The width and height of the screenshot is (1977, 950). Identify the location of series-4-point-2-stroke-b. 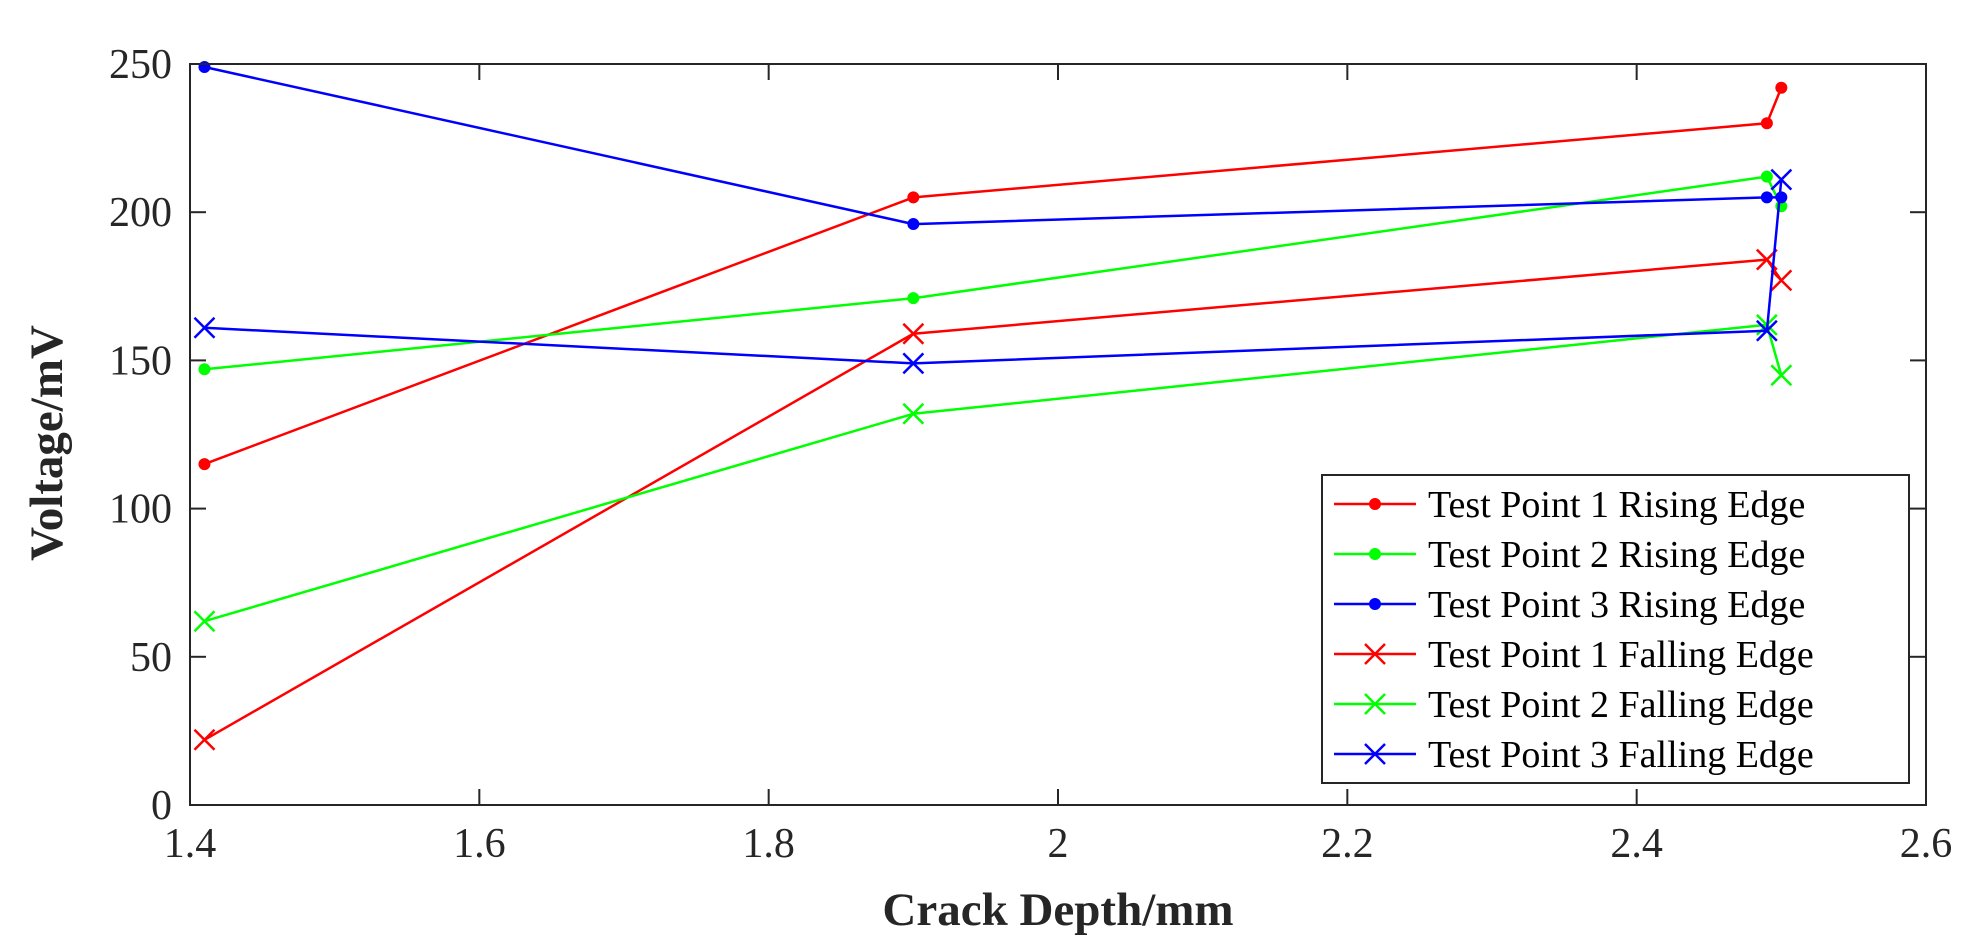
(913, 333).